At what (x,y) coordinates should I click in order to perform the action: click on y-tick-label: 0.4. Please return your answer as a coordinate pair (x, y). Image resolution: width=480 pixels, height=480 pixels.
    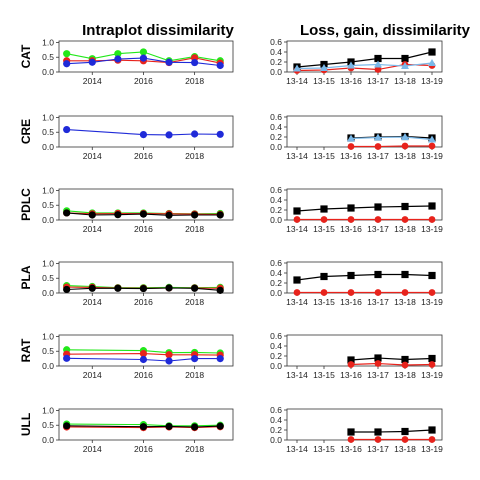
    Looking at the image, I should click on (276, 273).